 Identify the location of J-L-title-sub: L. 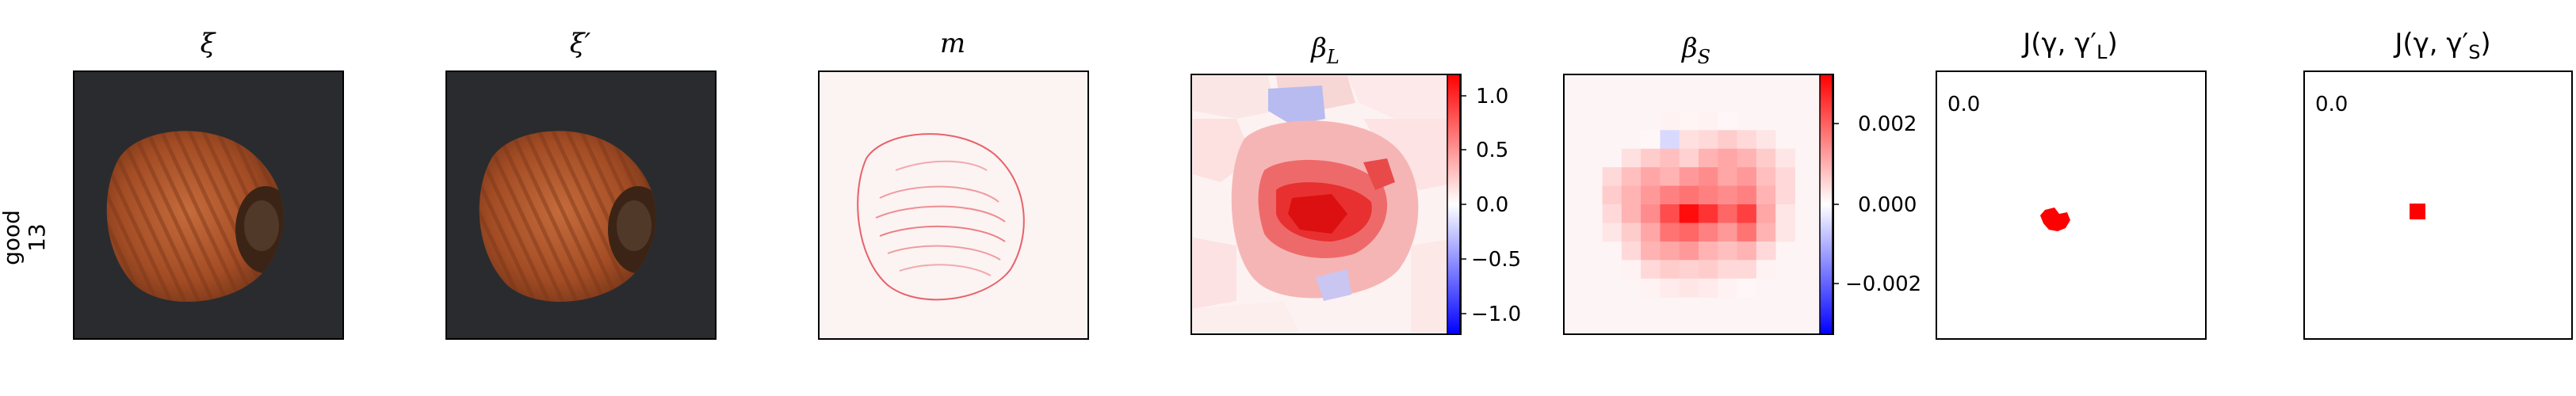
(2102, 52).